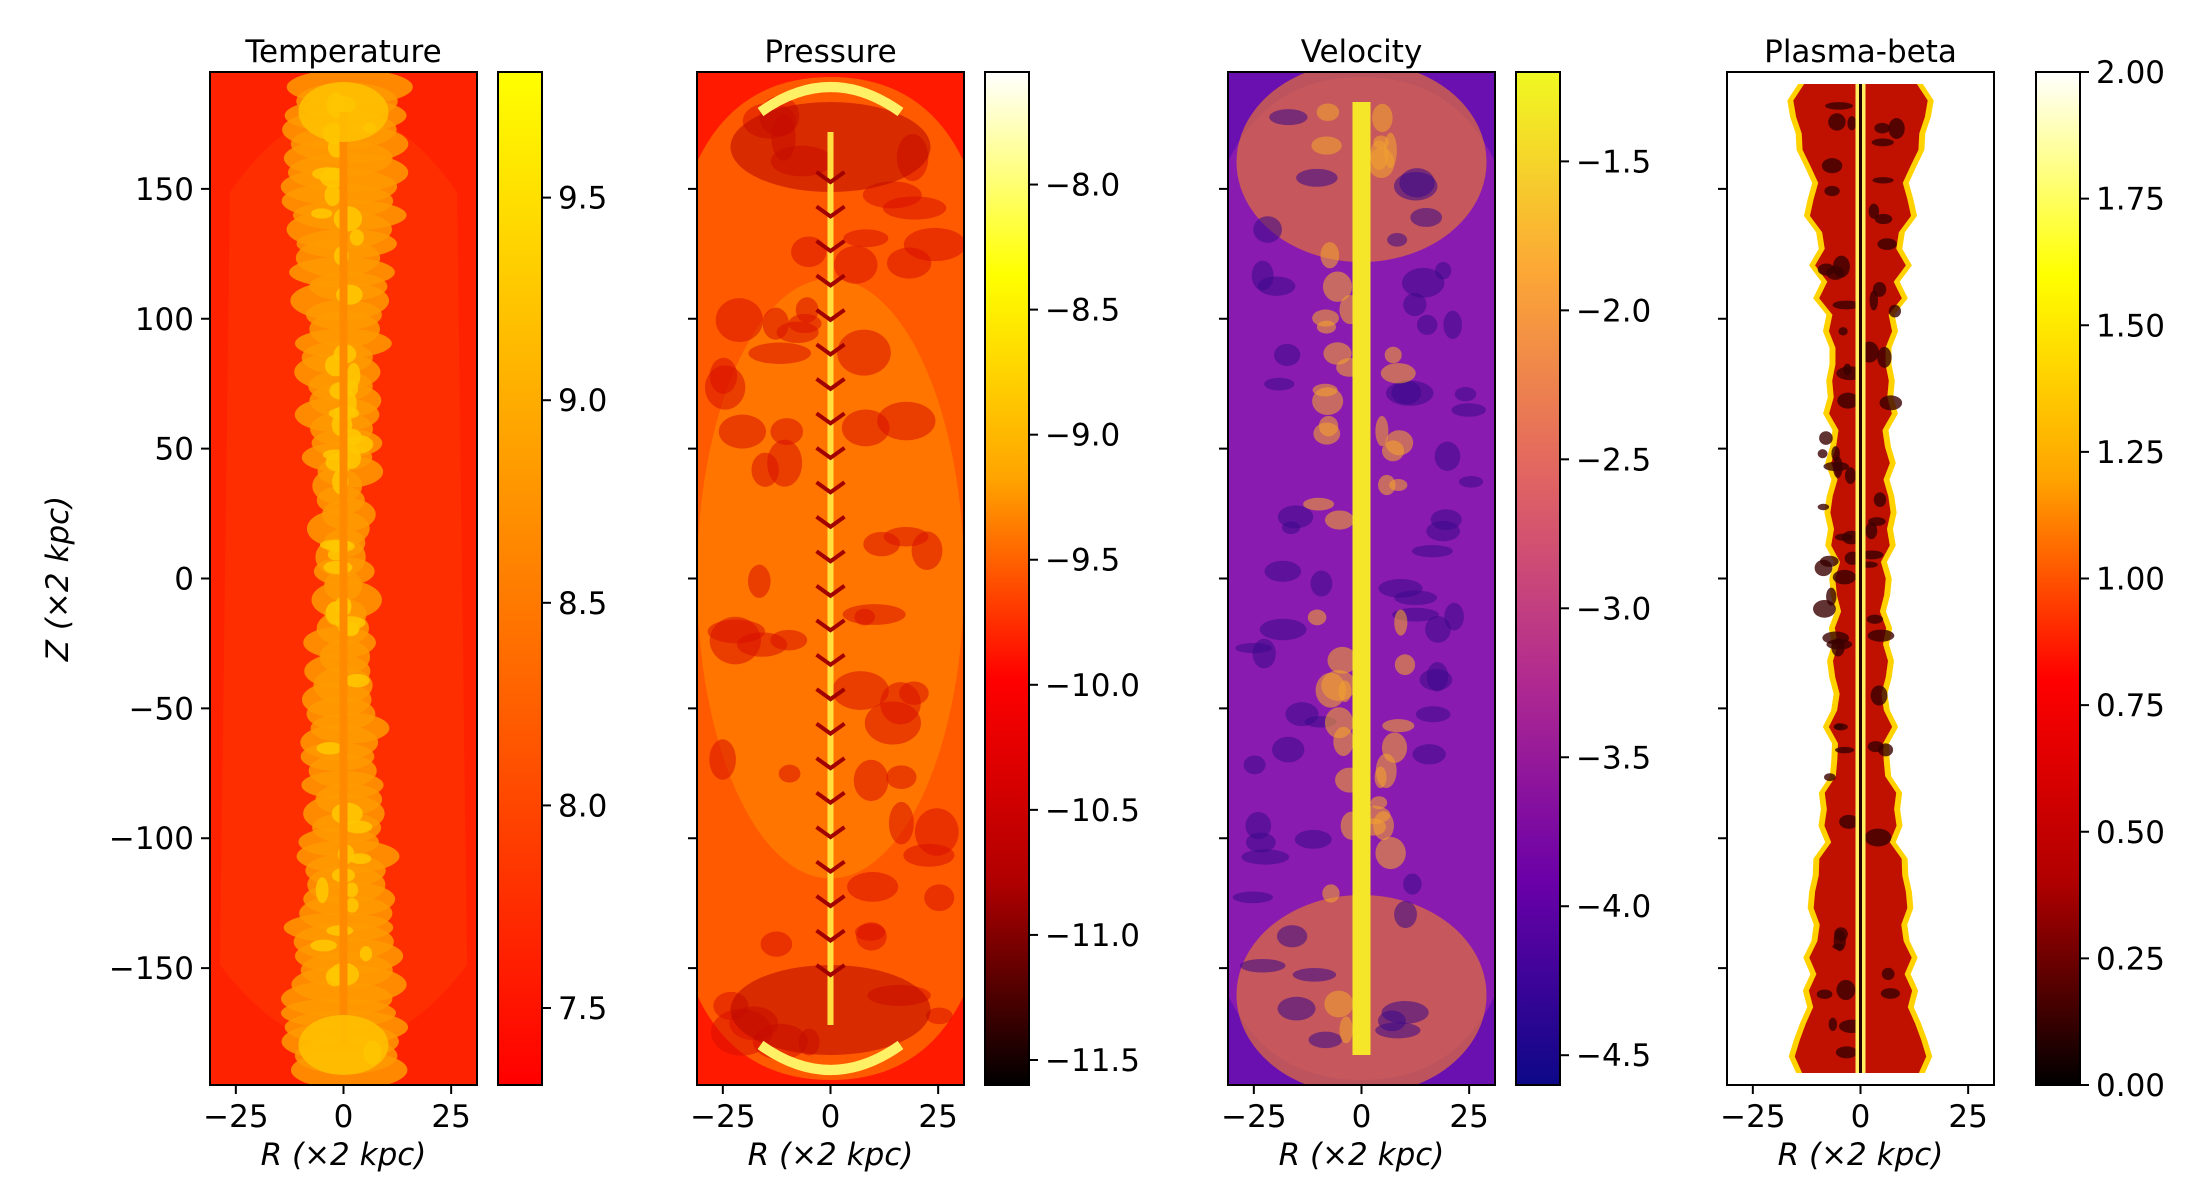  What do you see at coordinates (1583, 578) in the screenshot?
I see `colorbar-2: −4.5 −4.0 −3.5 −3.0 −2.5 −2.0 −1.5` at bounding box center [1583, 578].